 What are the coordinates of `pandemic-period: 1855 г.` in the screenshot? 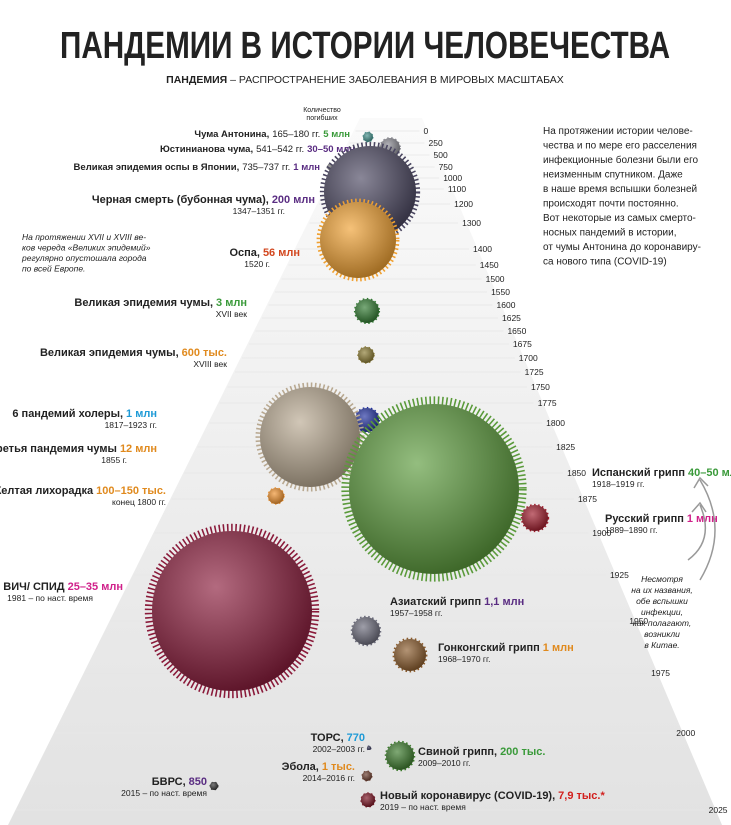 It's located at (114, 460).